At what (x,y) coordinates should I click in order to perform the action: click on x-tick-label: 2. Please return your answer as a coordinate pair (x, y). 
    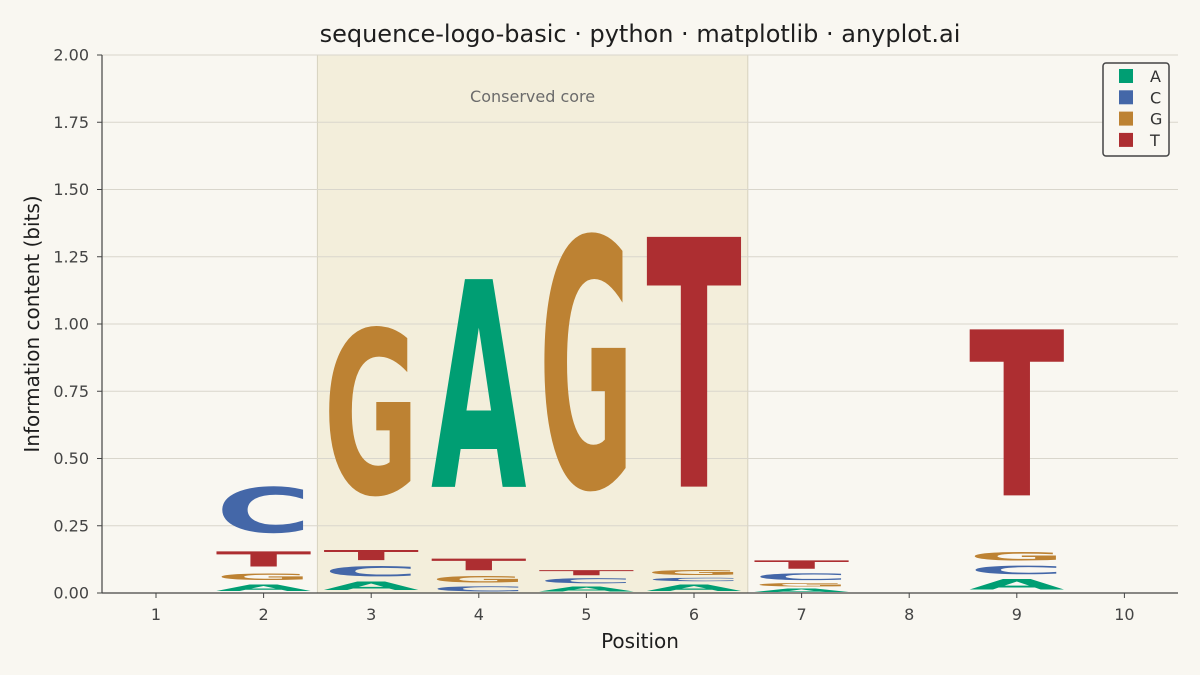
    Looking at the image, I should click on (264, 614).